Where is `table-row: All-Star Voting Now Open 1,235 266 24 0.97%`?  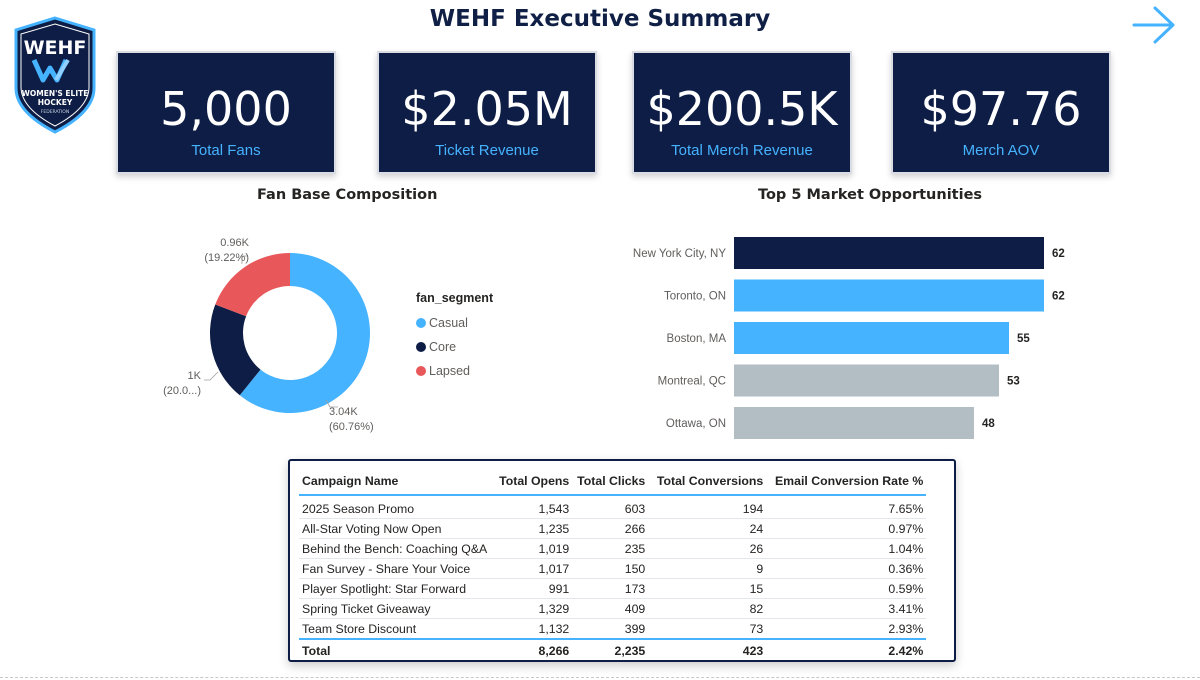 table-row: All-Star Voting Now Open 1,235 266 24 0.97% is located at coordinates (613, 528).